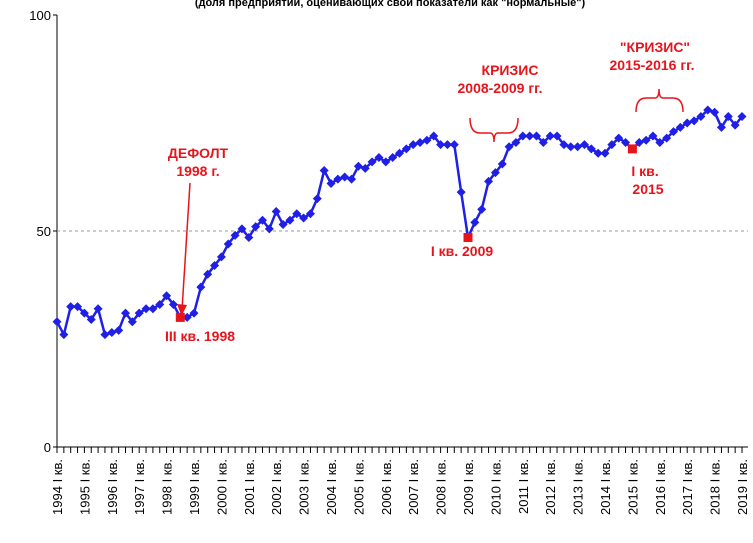 Image resolution: width=753 pixels, height=543 pixels. I want to click on x-tick-label: 1998 I кв., so click(167, 487).